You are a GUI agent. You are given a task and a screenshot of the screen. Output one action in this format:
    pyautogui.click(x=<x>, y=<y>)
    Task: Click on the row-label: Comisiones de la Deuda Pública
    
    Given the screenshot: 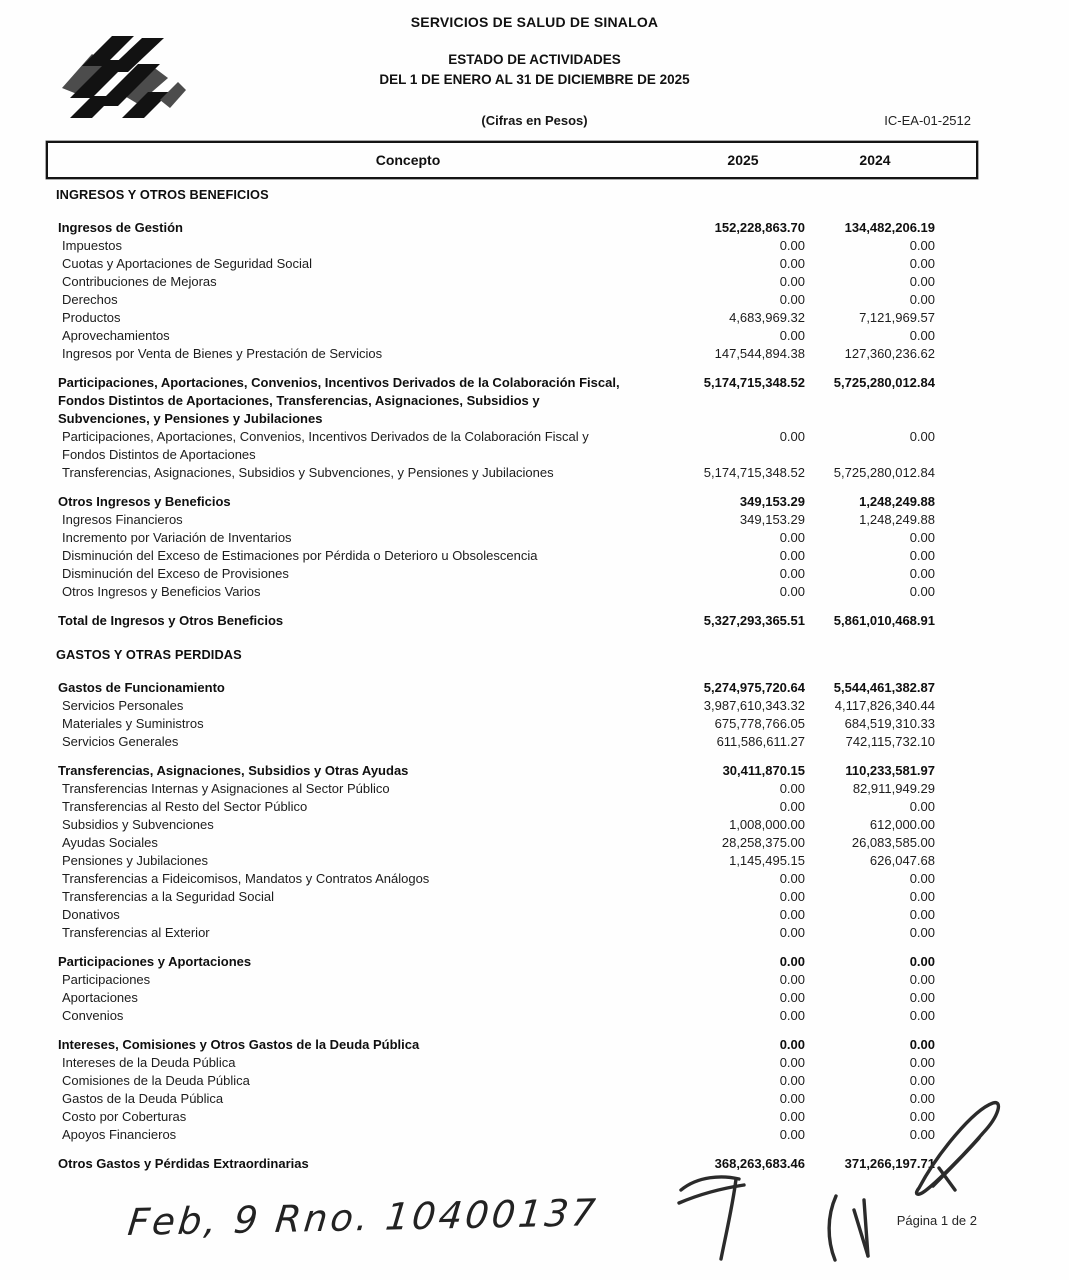 What is the action you would take?
    pyautogui.click(x=156, y=1080)
    